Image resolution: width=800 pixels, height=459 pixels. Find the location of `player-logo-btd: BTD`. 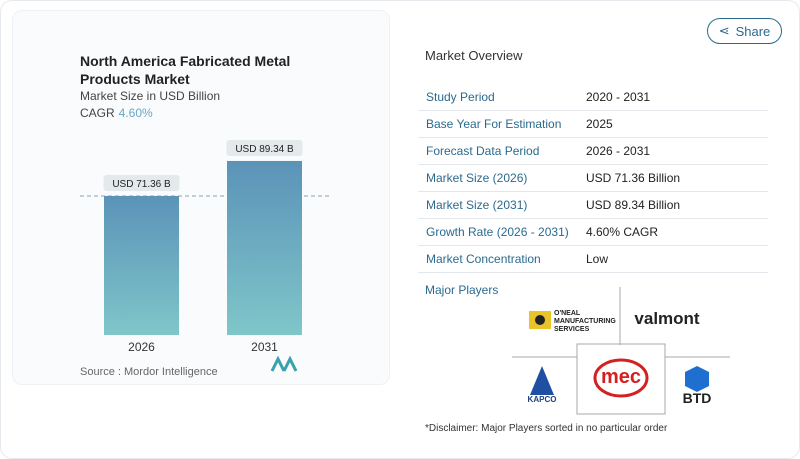

player-logo-btd: BTD is located at coordinates (697, 398).